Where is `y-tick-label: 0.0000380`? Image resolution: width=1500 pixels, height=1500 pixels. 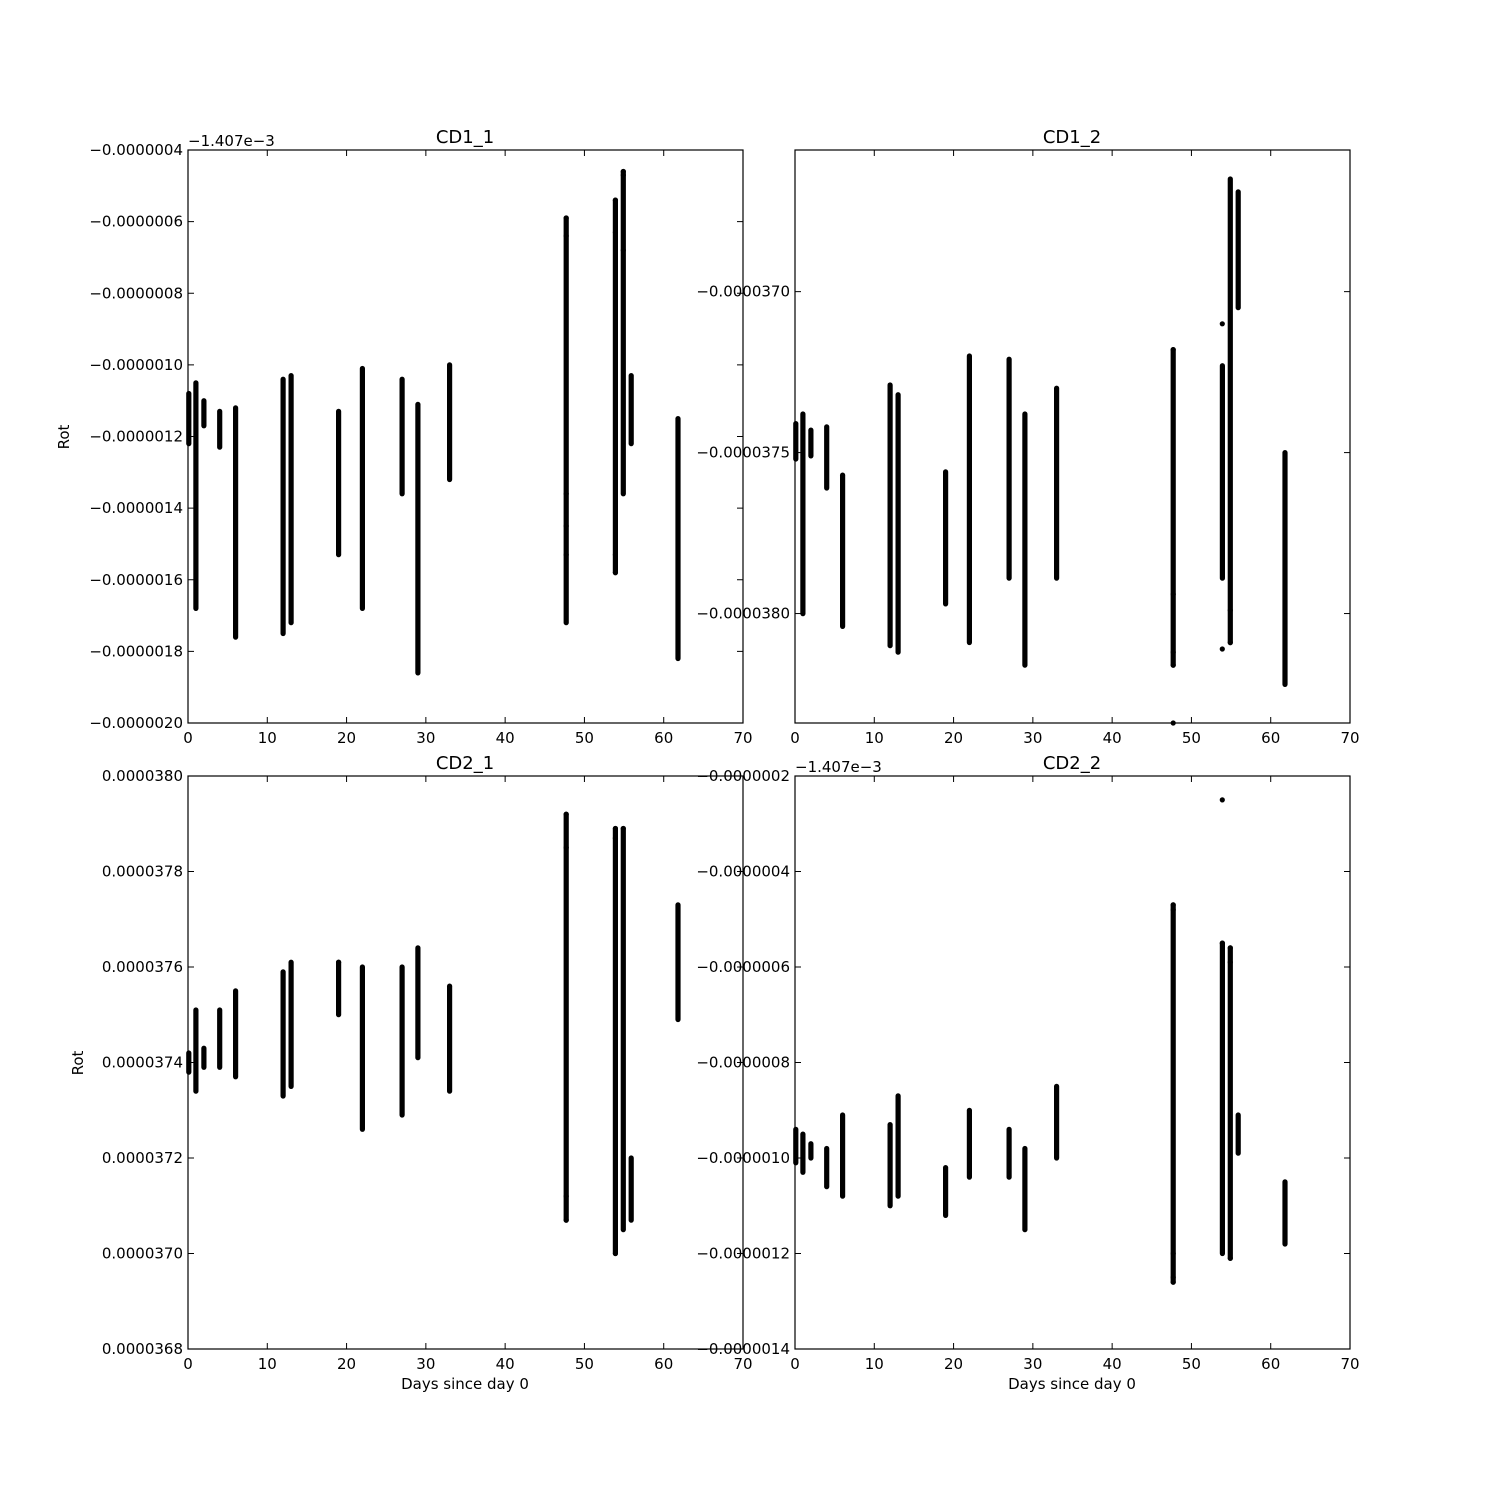
y-tick-label: 0.0000380 is located at coordinates (142, 776).